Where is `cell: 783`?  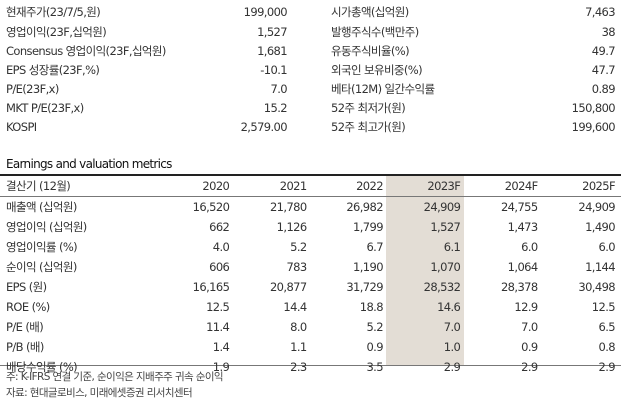
cell: 783 is located at coordinates (296, 267).